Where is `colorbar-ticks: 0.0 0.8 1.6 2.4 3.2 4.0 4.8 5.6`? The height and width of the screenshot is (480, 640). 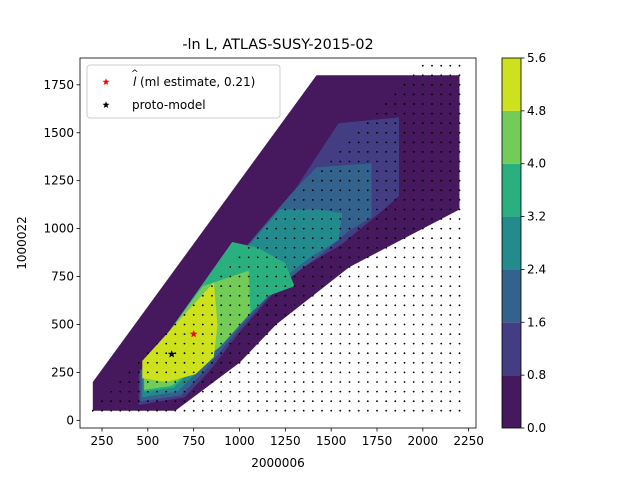
colorbar-ticks: 0.0 0.8 1.6 2.4 3.2 4.0 4.8 5.6 is located at coordinates (533, 243).